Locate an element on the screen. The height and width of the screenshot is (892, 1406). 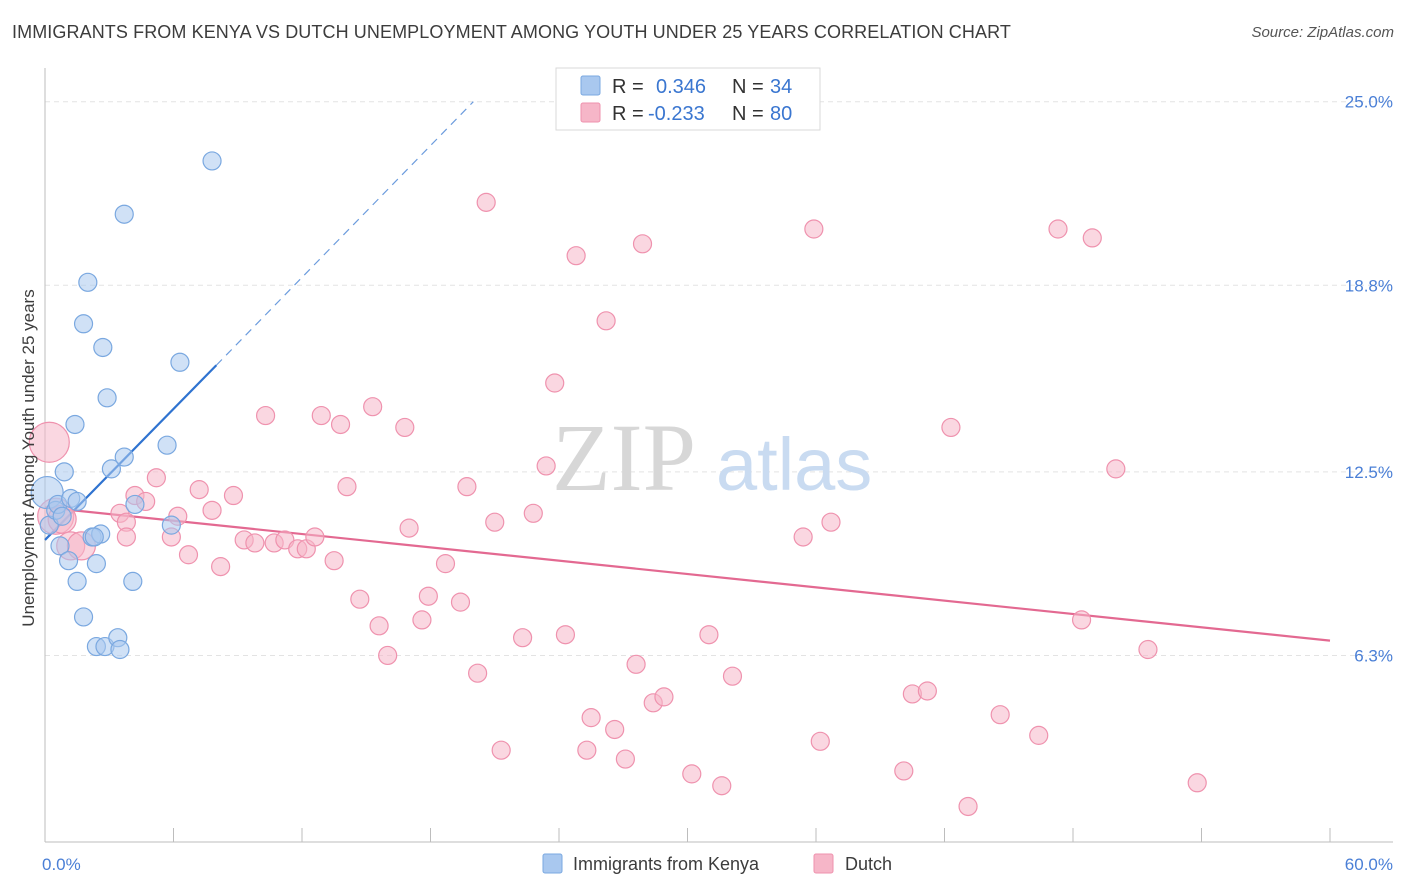
y-tick-label-1: 12.5% is located at coordinates (1369, 472).